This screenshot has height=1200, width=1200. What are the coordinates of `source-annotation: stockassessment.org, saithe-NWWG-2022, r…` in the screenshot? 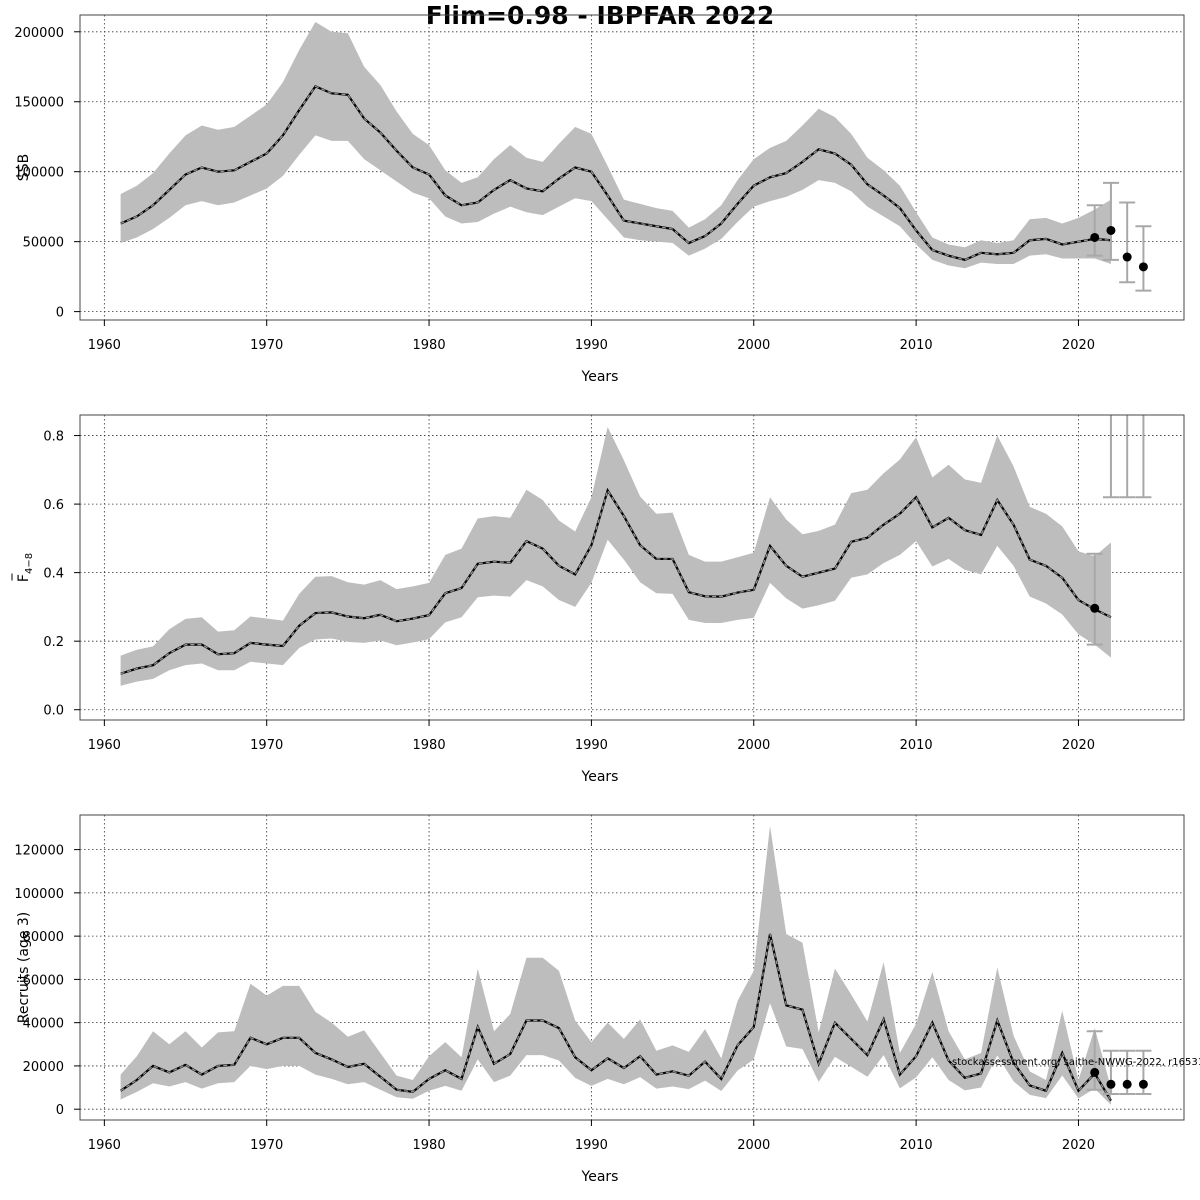 It's located at (1076, 1062).